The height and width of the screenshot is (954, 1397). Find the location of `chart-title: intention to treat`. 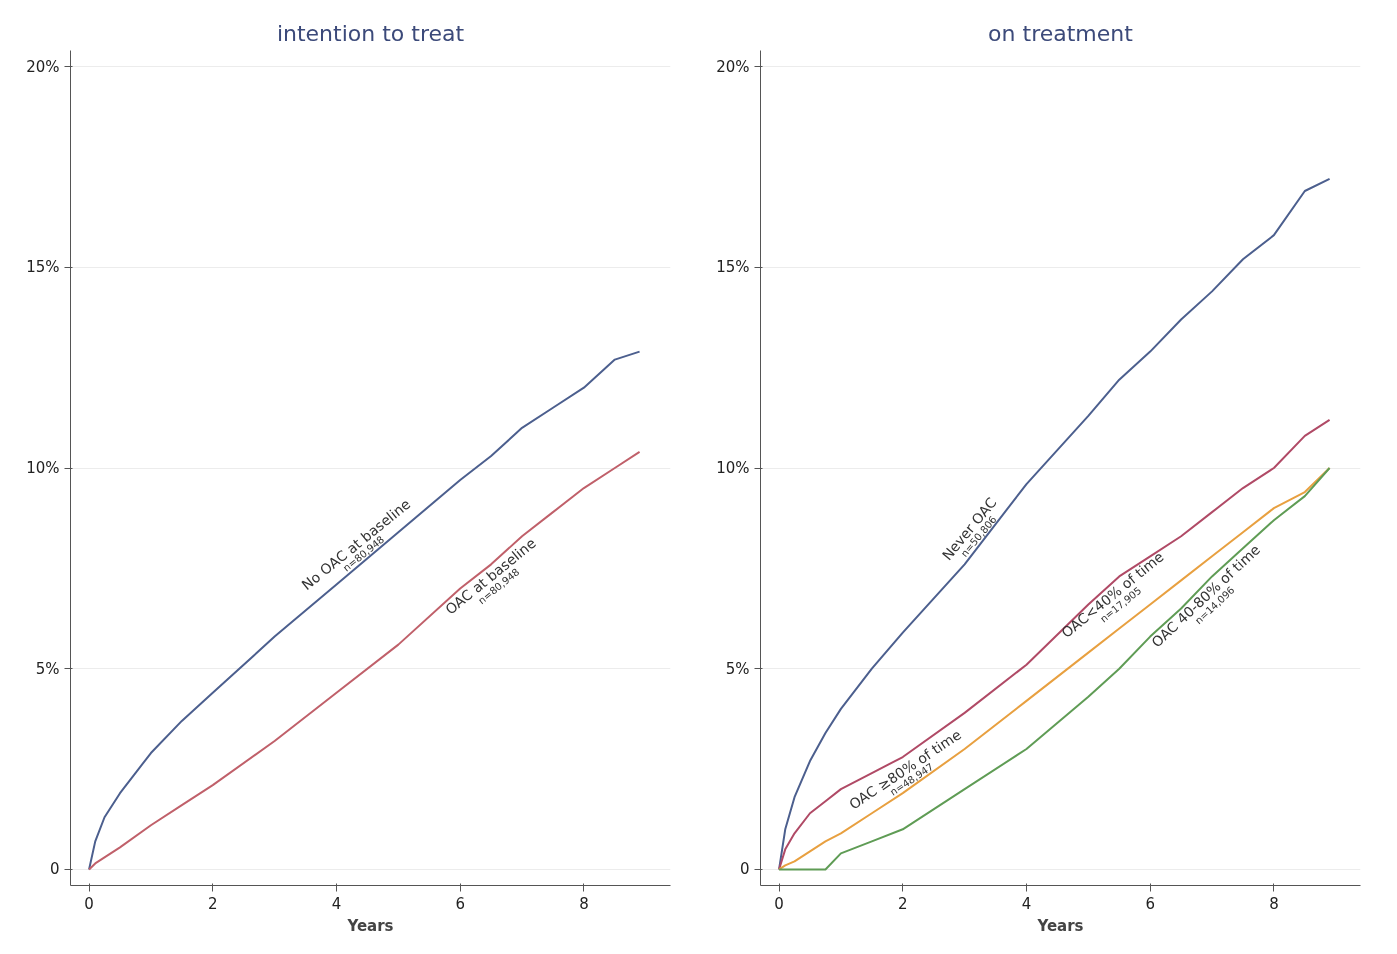

chart-title: intention to treat is located at coordinates (370, 33).